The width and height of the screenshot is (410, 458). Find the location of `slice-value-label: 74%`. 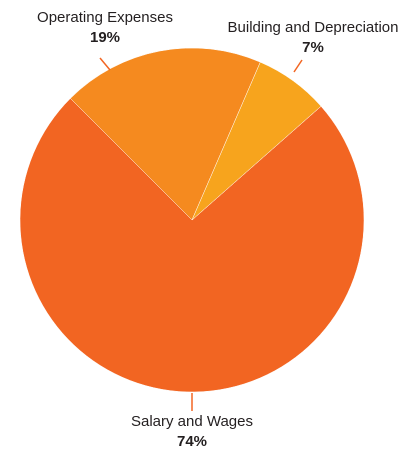

slice-value-label: 74% is located at coordinates (192, 441).